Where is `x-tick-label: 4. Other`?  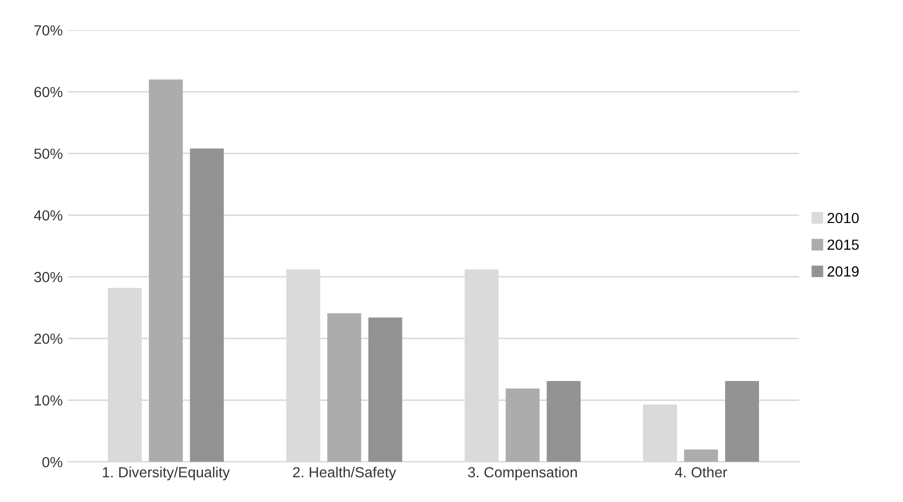
x-tick-label: 4. Other is located at coordinates (701, 472).